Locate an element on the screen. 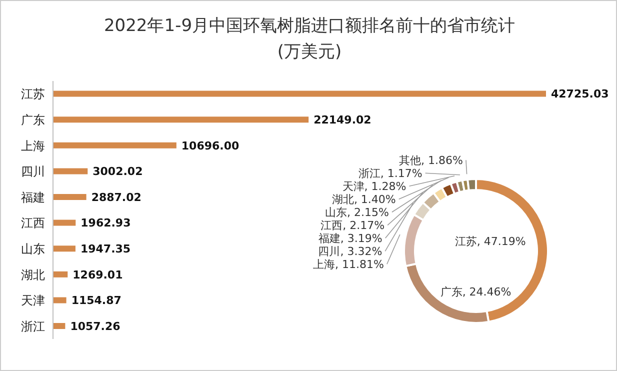 This screenshot has height=371, width=617. data-label: 3002.02 is located at coordinates (117, 171).